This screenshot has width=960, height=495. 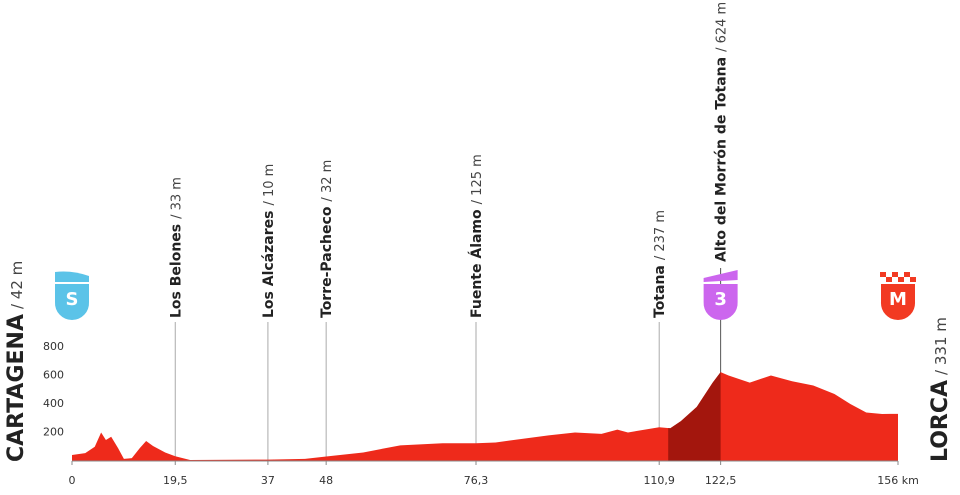 I want to click on x-tick-label: 48, so click(x=326, y=480).